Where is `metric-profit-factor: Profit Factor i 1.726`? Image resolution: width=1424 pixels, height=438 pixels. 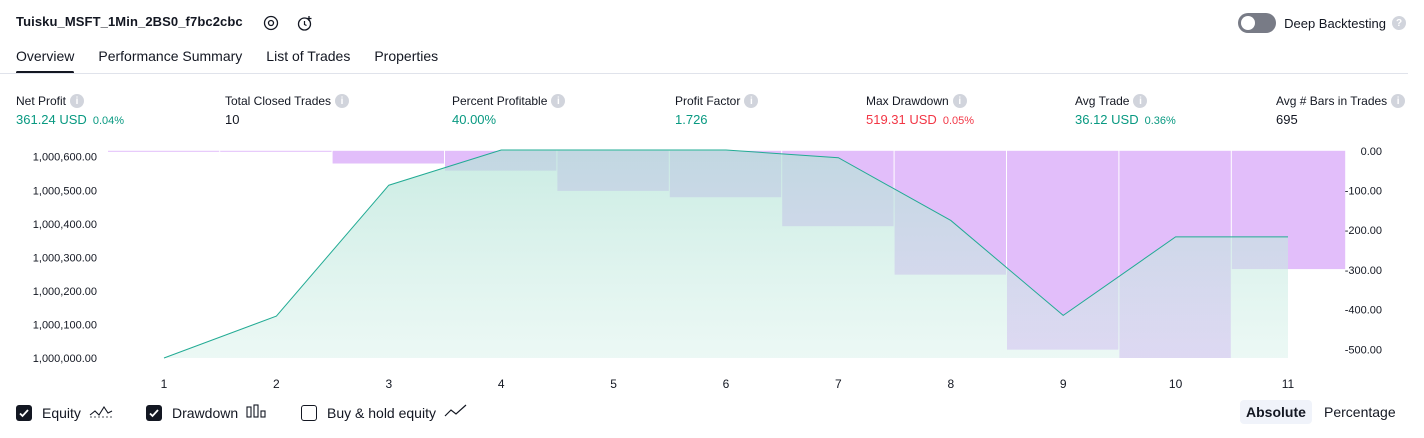
metric-profit-factor: Profit Factor i 1.726 is located at coordinates (717, 110).